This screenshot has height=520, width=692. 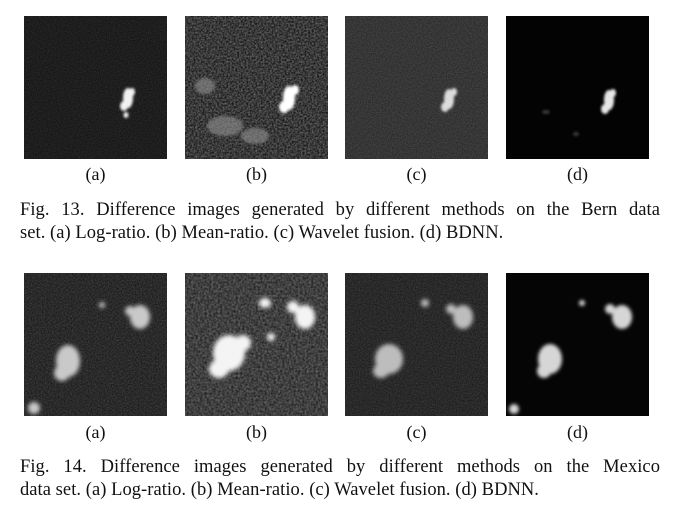 I want to click on mexico-mean-ratio-image, so click(x=256, y=344).